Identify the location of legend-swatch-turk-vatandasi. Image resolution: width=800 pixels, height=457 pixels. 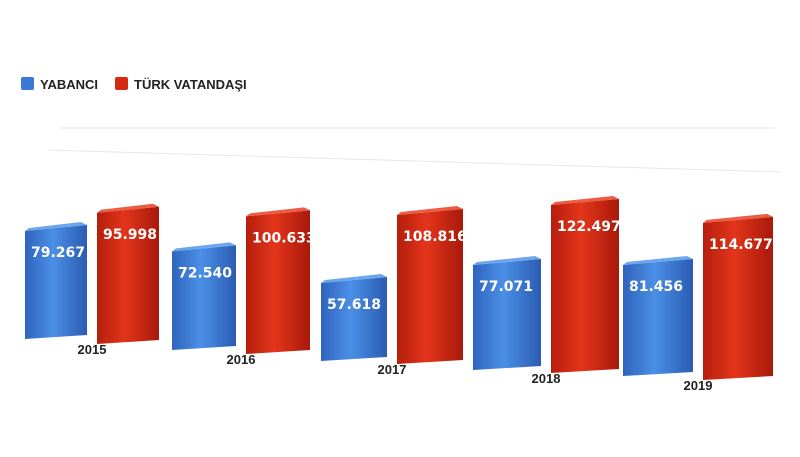
(121, 83).